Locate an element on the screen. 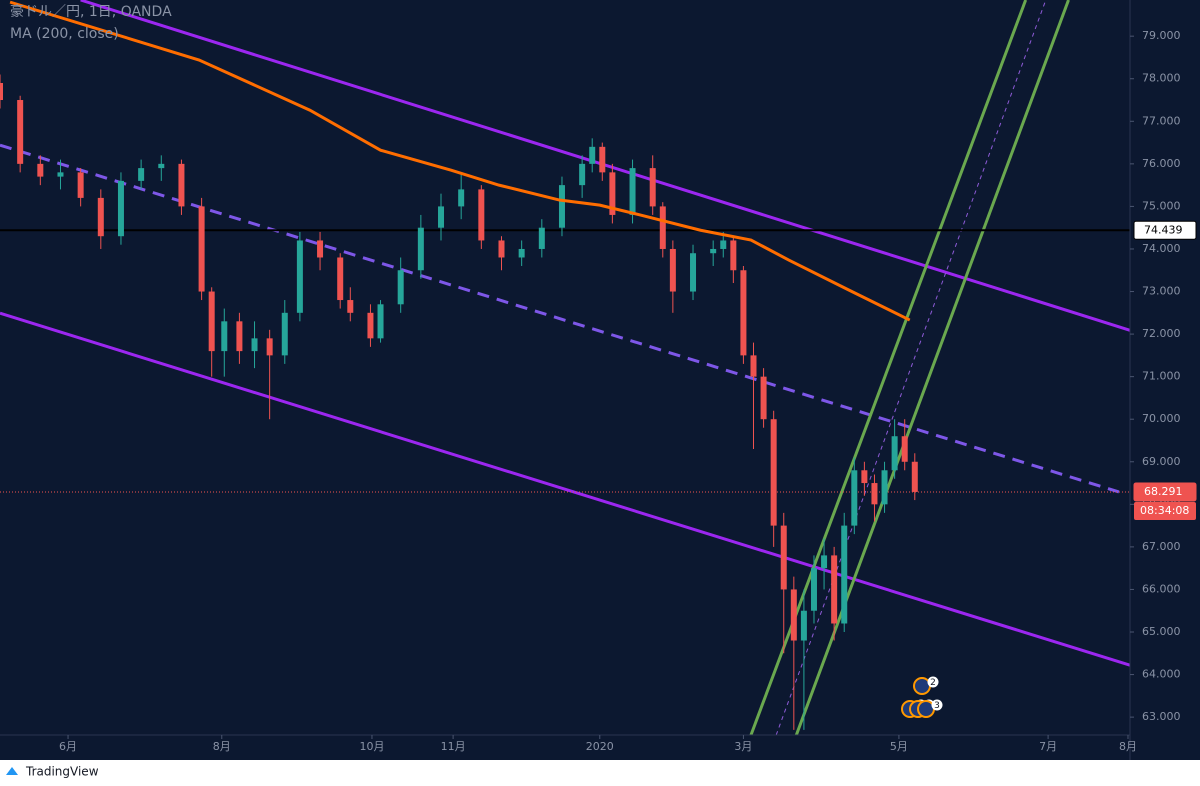 The width and height of the screenshot is (1200, 786). price-label: 68.291 is located at coordinates (1163, 491).